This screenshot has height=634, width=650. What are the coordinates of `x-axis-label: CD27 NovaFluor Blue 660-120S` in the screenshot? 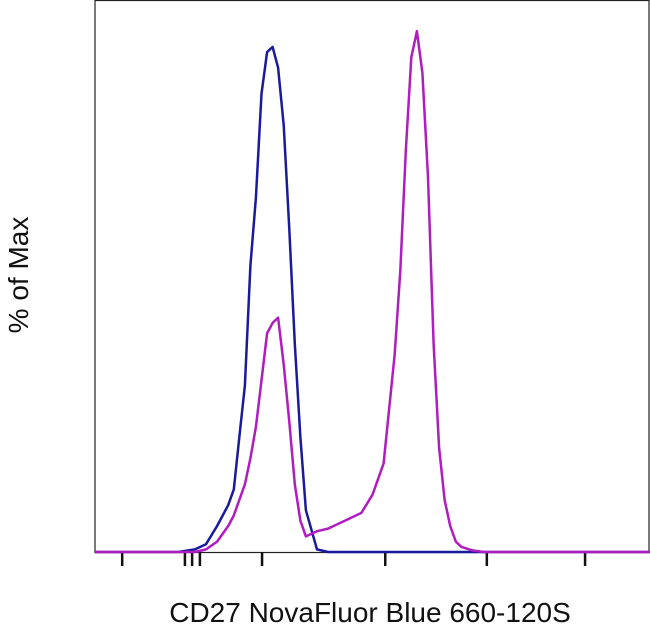 It's located at (370, 612).